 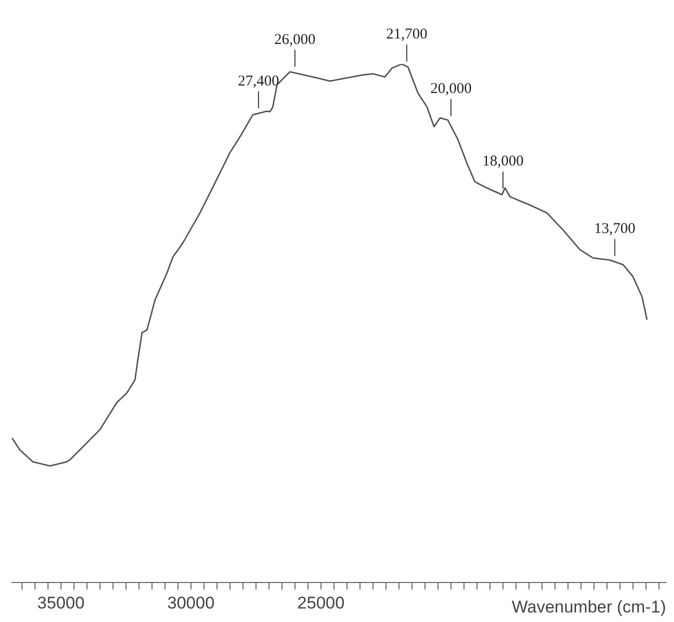 I want to click on annotation: 26,000, so click(x=295, y=40).